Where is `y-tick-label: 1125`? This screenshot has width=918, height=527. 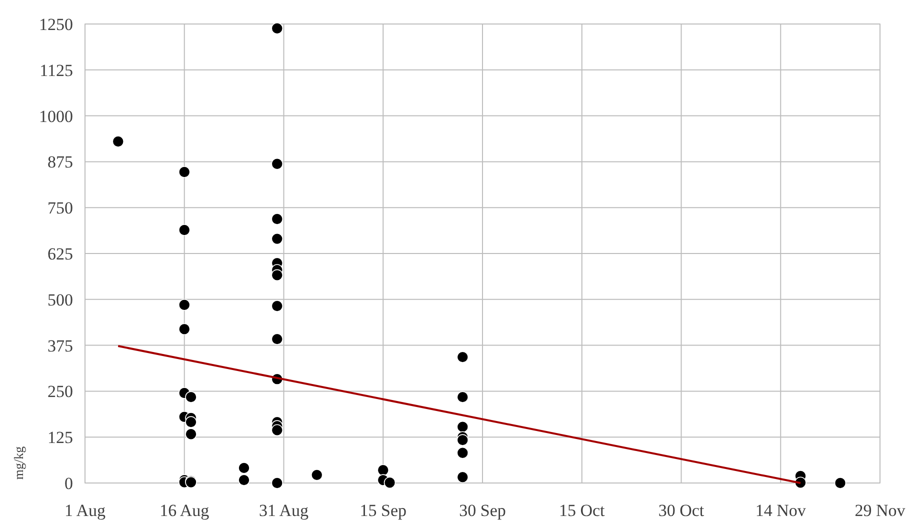 y-tick-label: 1125 is located at coordinates (56, 70).